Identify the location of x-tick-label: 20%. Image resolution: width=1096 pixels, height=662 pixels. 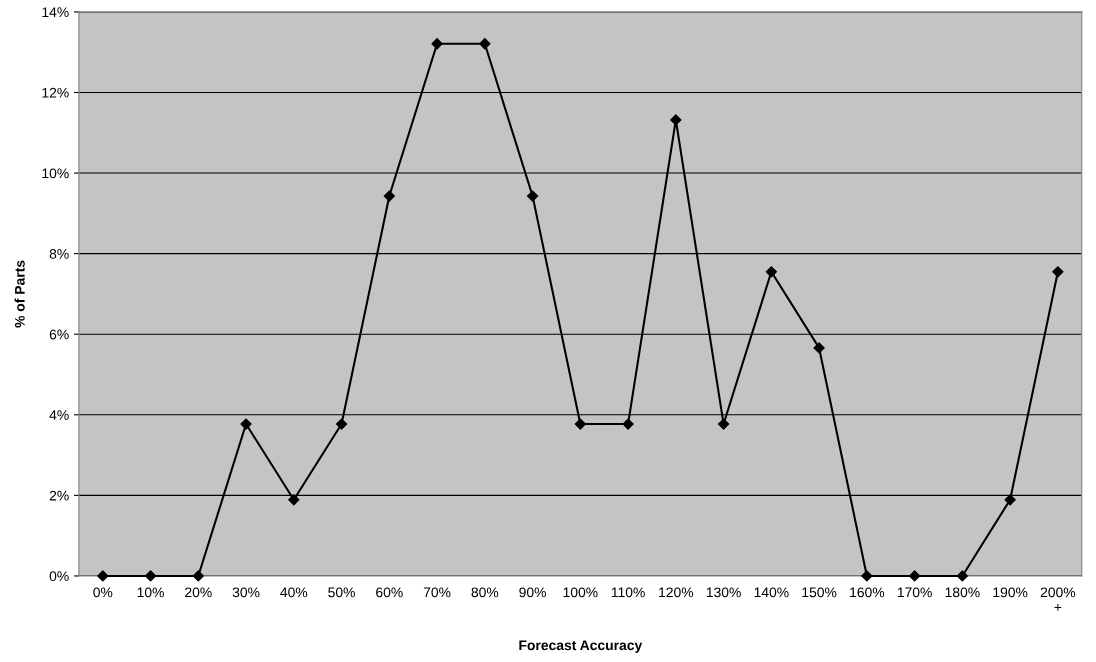
(198, 592).